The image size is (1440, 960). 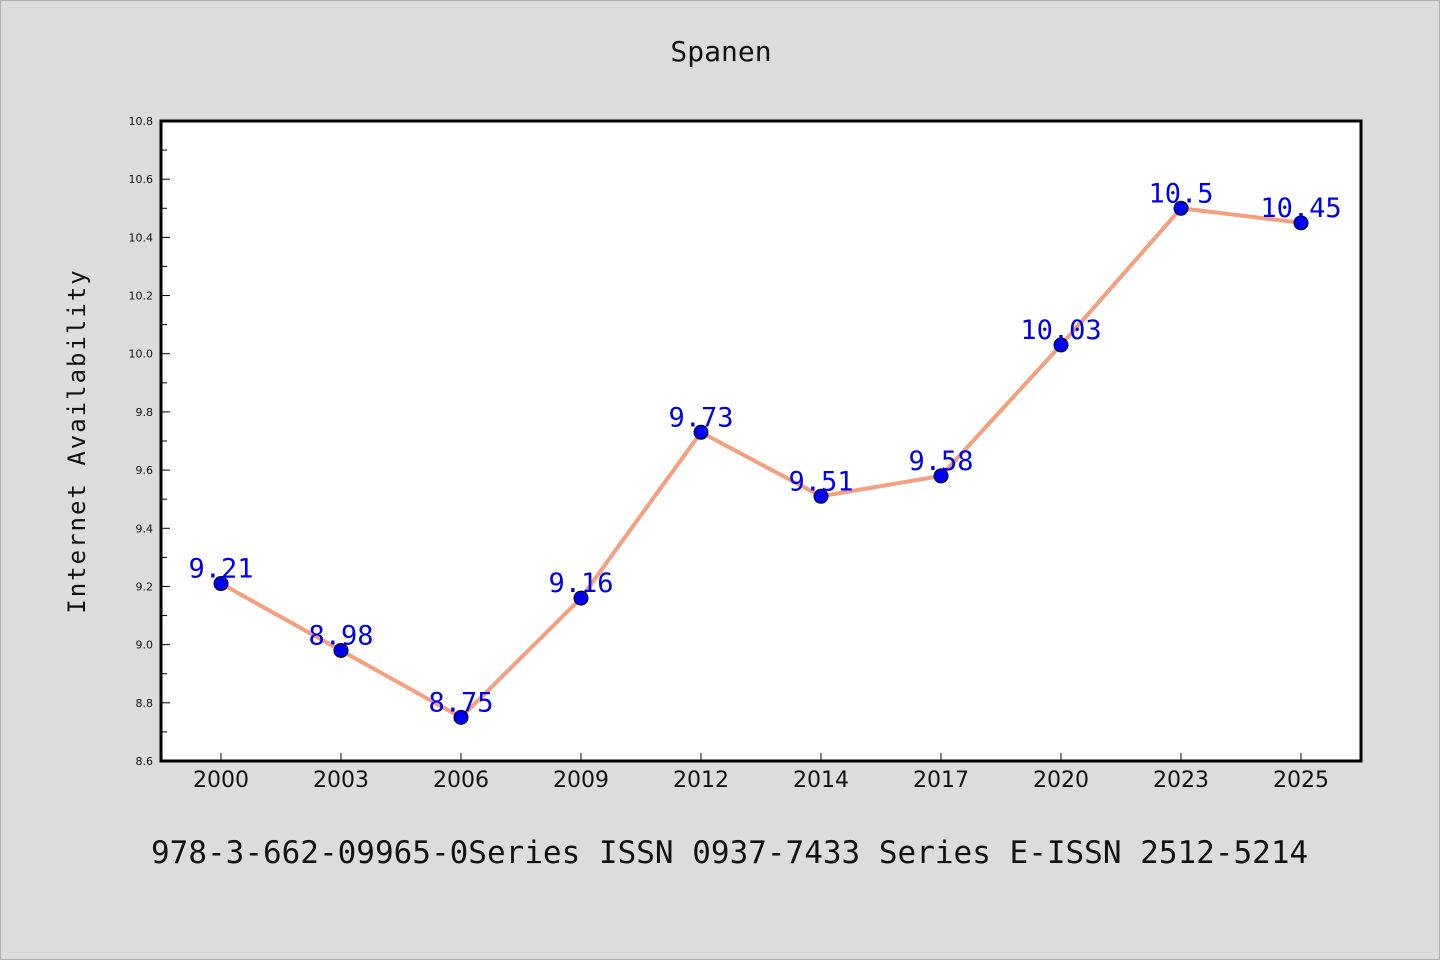 What do you see at coordinates (460, 702) in the screenshot?
I see `data-label: 8.75` at bounding box center [460, 702].